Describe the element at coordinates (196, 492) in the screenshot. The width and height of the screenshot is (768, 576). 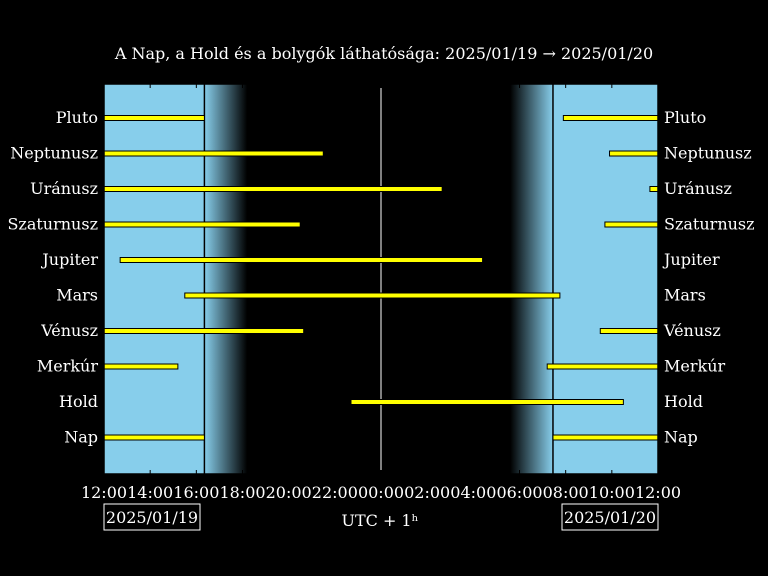
I see `x-tick-label: 16:00` at that location.